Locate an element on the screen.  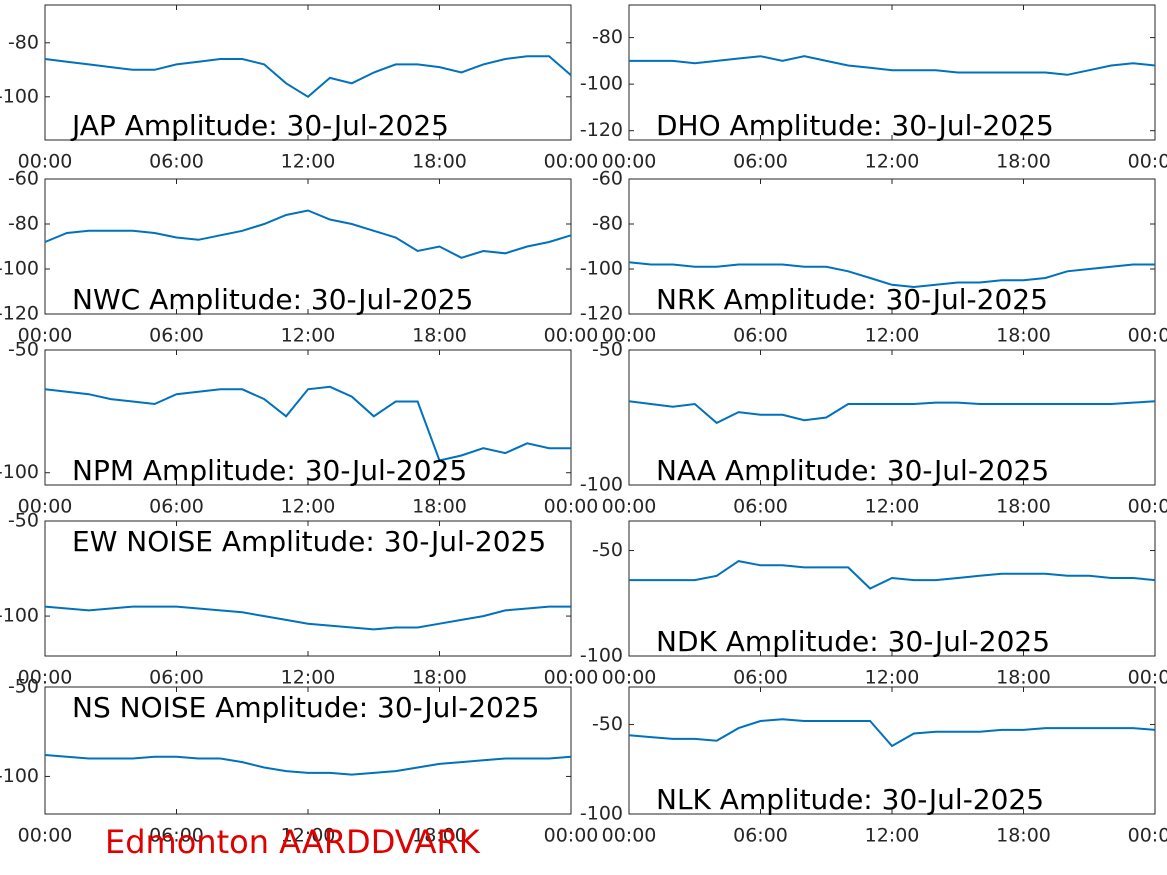
panel-title: NAA Amplitude: 30-Jul-2025 is located at coordinates (852, 470).